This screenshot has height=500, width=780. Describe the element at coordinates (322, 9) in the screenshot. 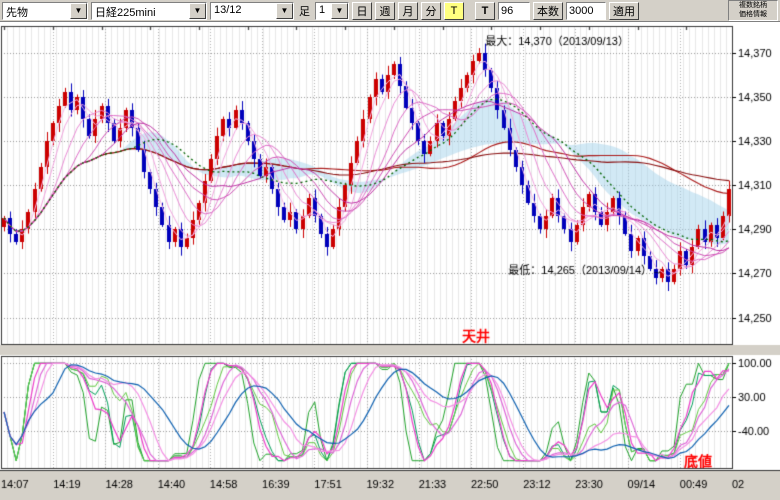

I see `interval-value: 1` at that location.